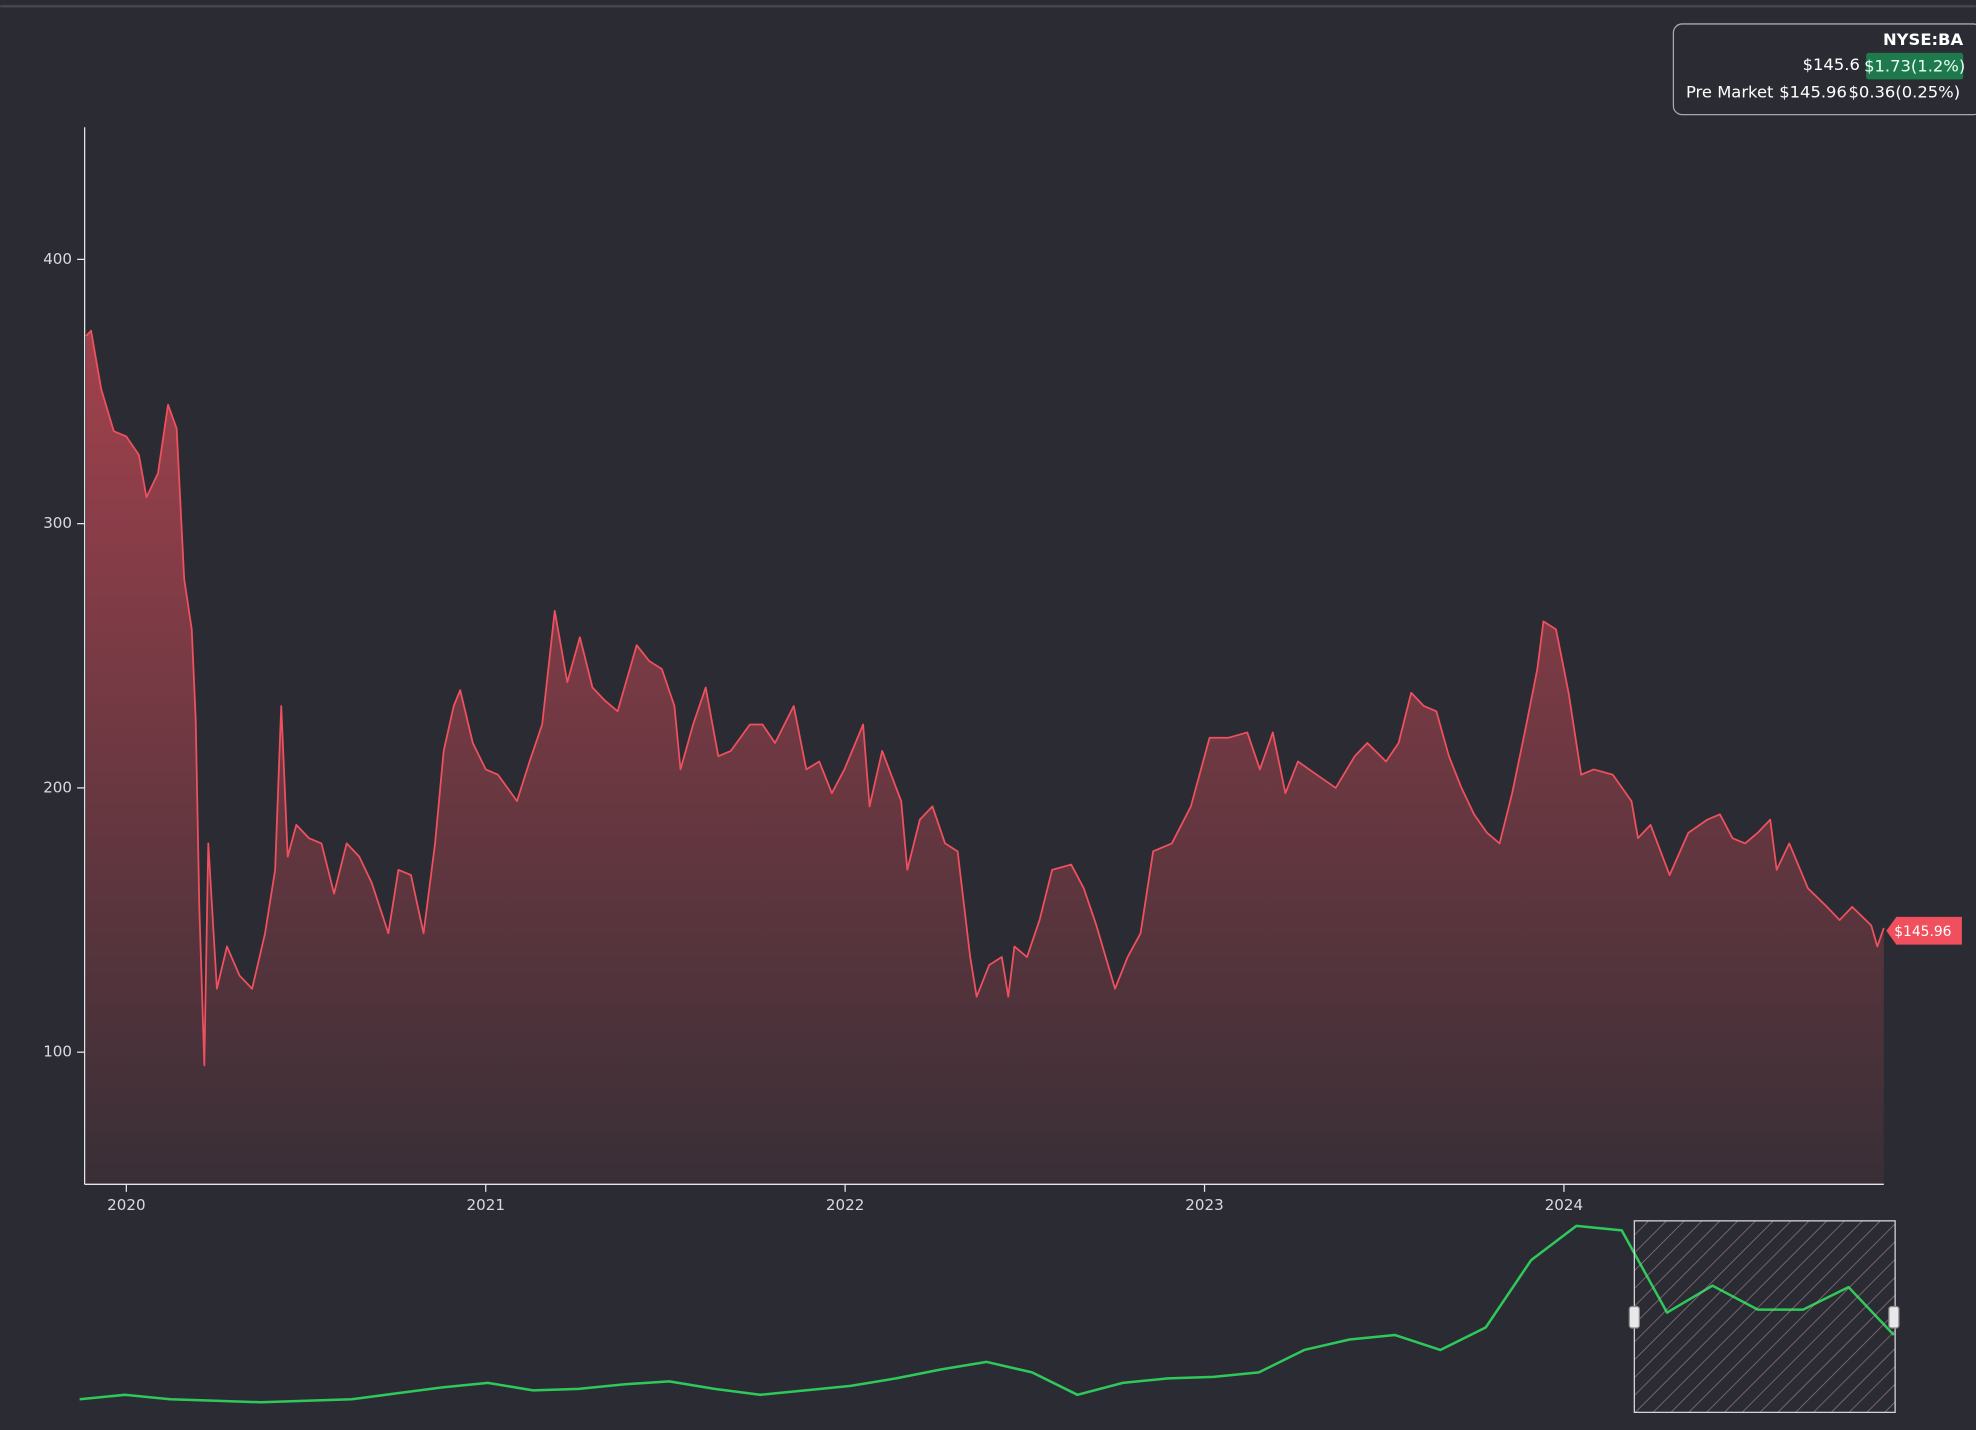 The width and height of the screenshot is (1976, 1430). I want to click on quote-box, so click(1824, 69).